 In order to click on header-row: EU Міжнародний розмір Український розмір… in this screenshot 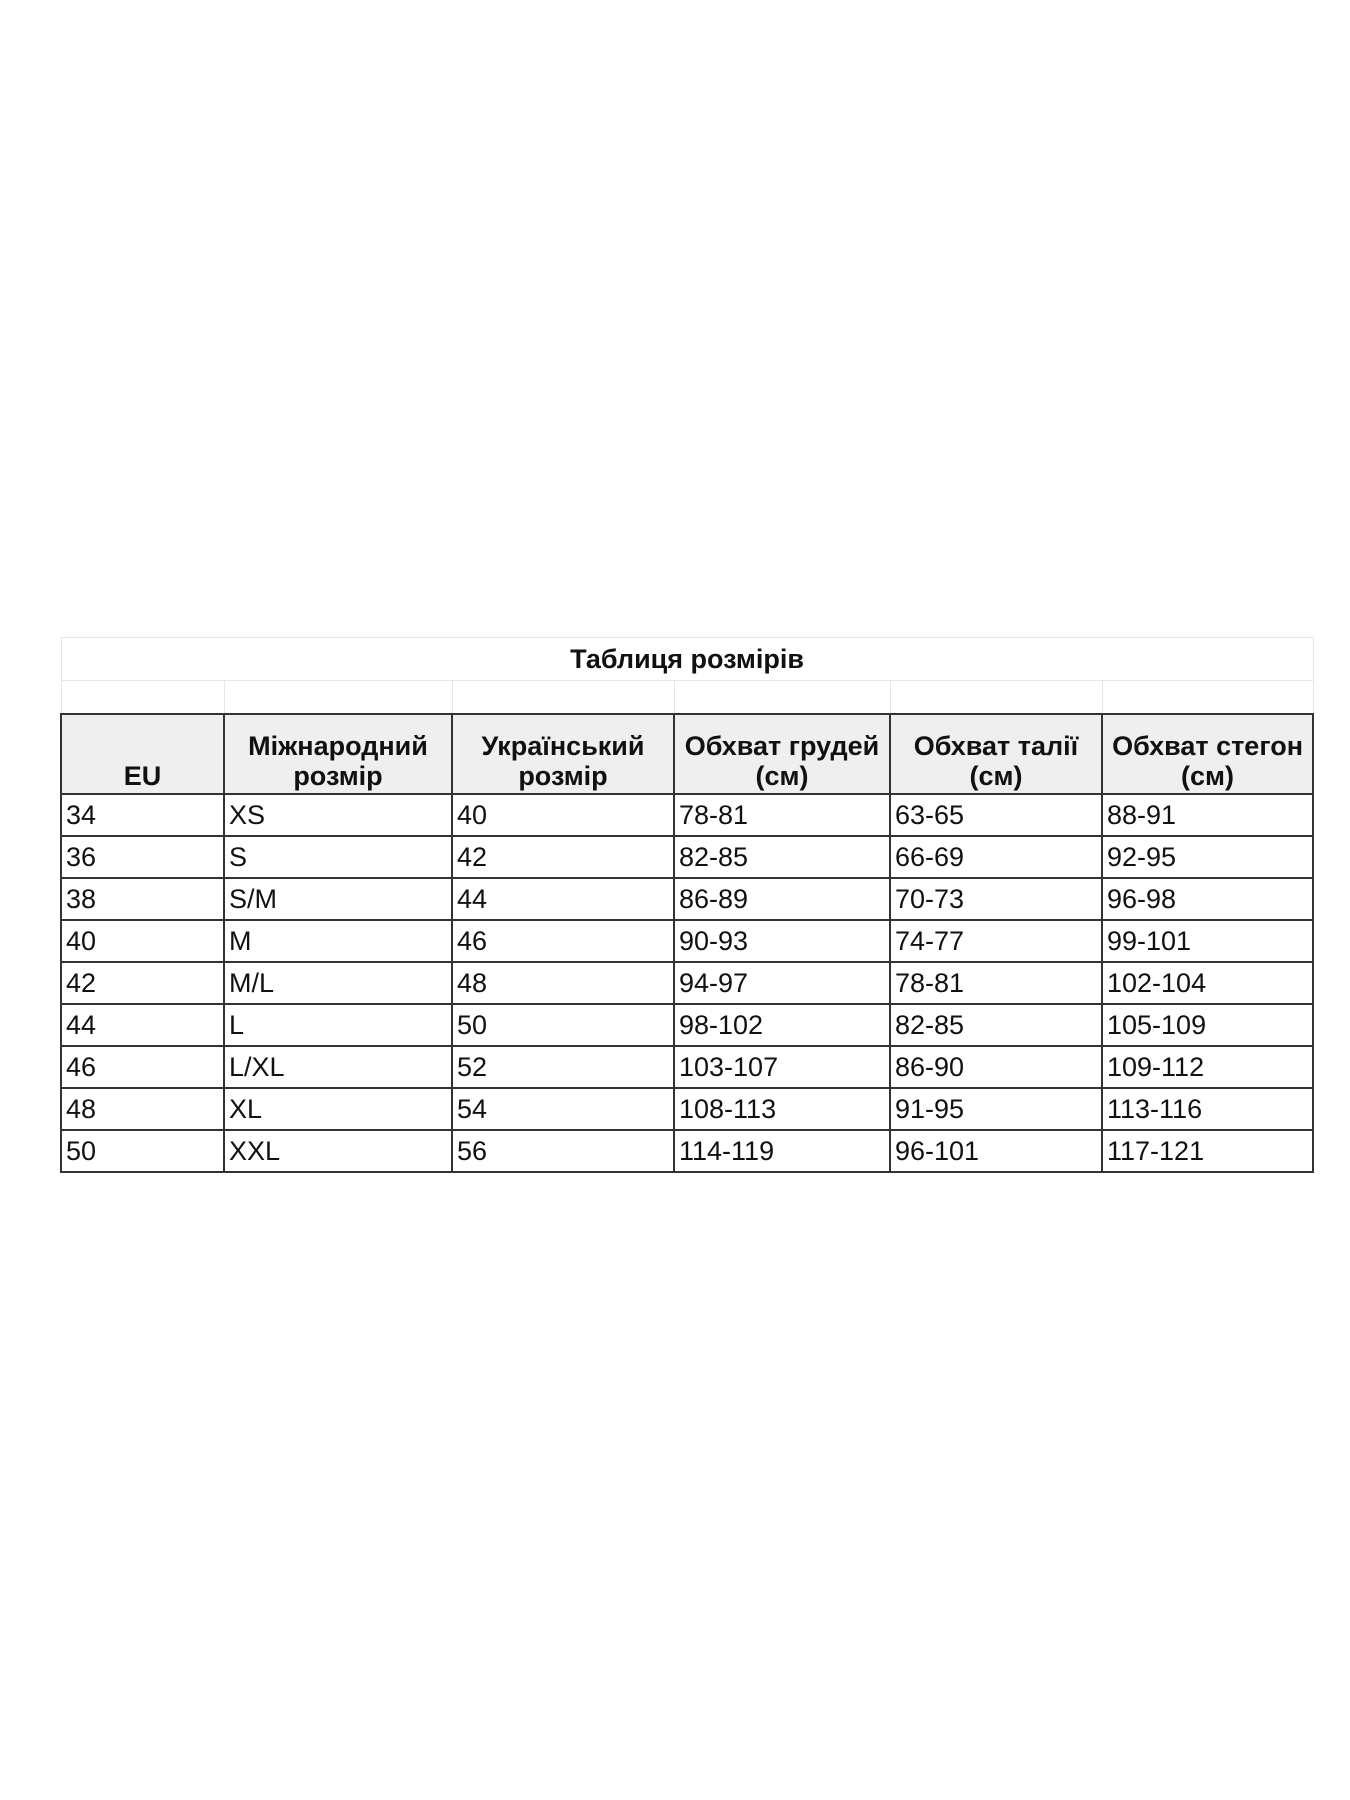, I will do `click(687, 754)`.